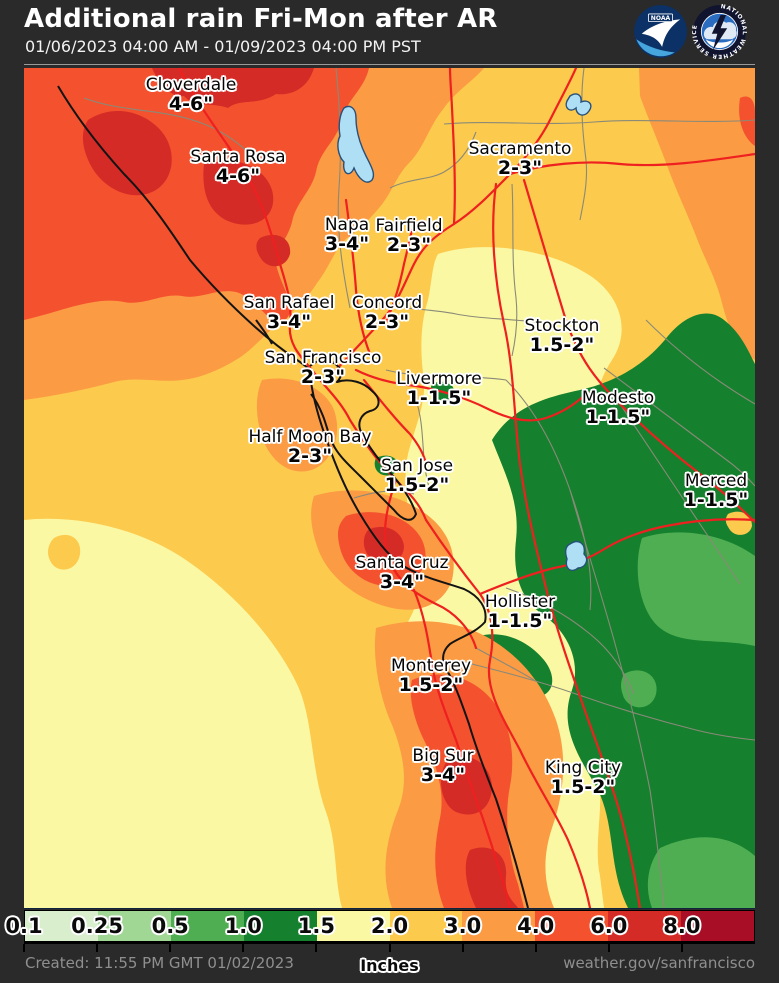 The height and width of the screenshot is (983, 779). I want to click on legend-tick-label: 4.0, so click(536, 926).